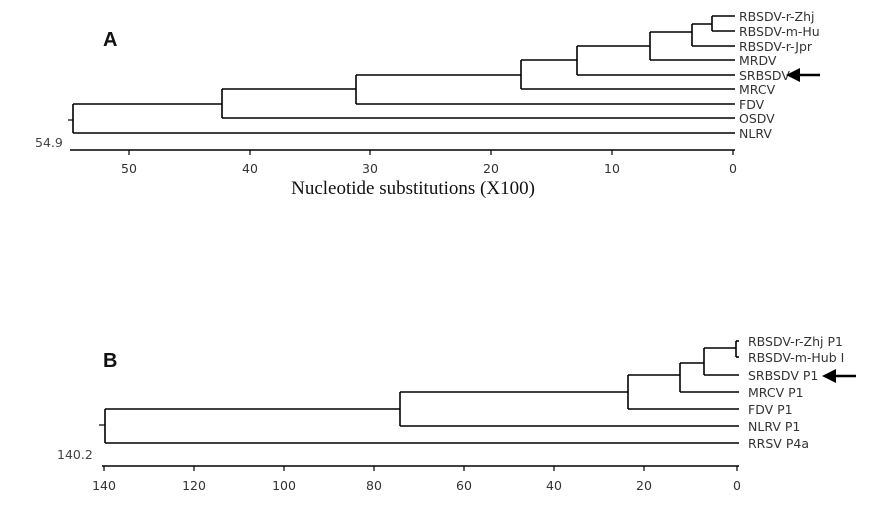  Describe the element at coordinates (778, 443) in the screenshot. I see `taxon-label: RRSV P4a` at that location.